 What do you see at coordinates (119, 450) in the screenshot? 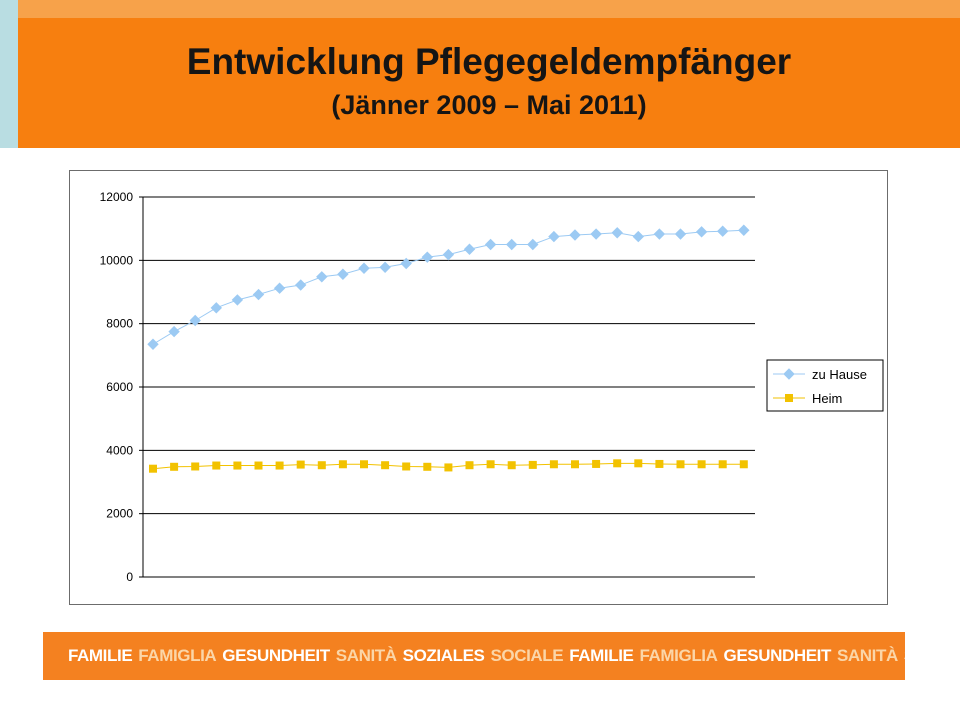
I see `y-tick-label: 4000` at bounding box center [119, 450].